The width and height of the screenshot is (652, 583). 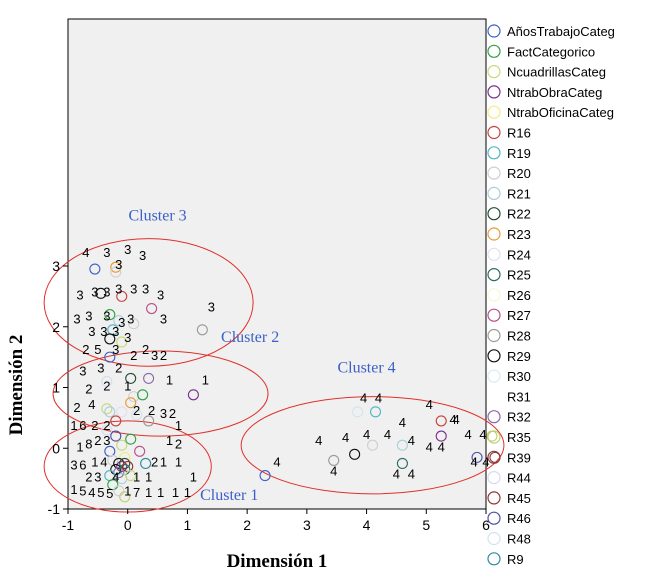 What do you see at coordinates (367, 525) in the screenshot?
I see `x-tick-label: 4` at bounding box center [367, 525].